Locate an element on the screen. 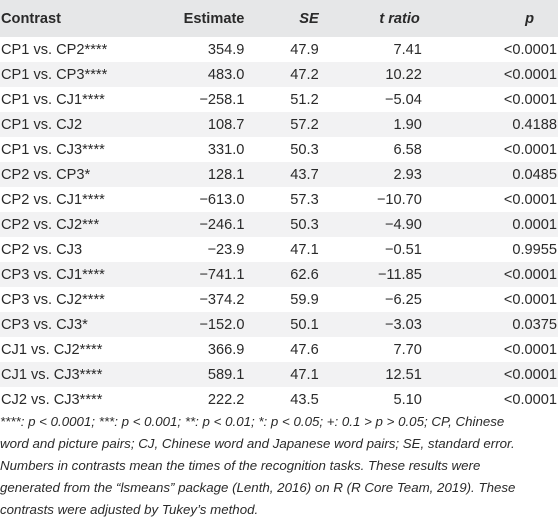  t-ratio-cell: 1.90 is located at coordinates (407, 124).